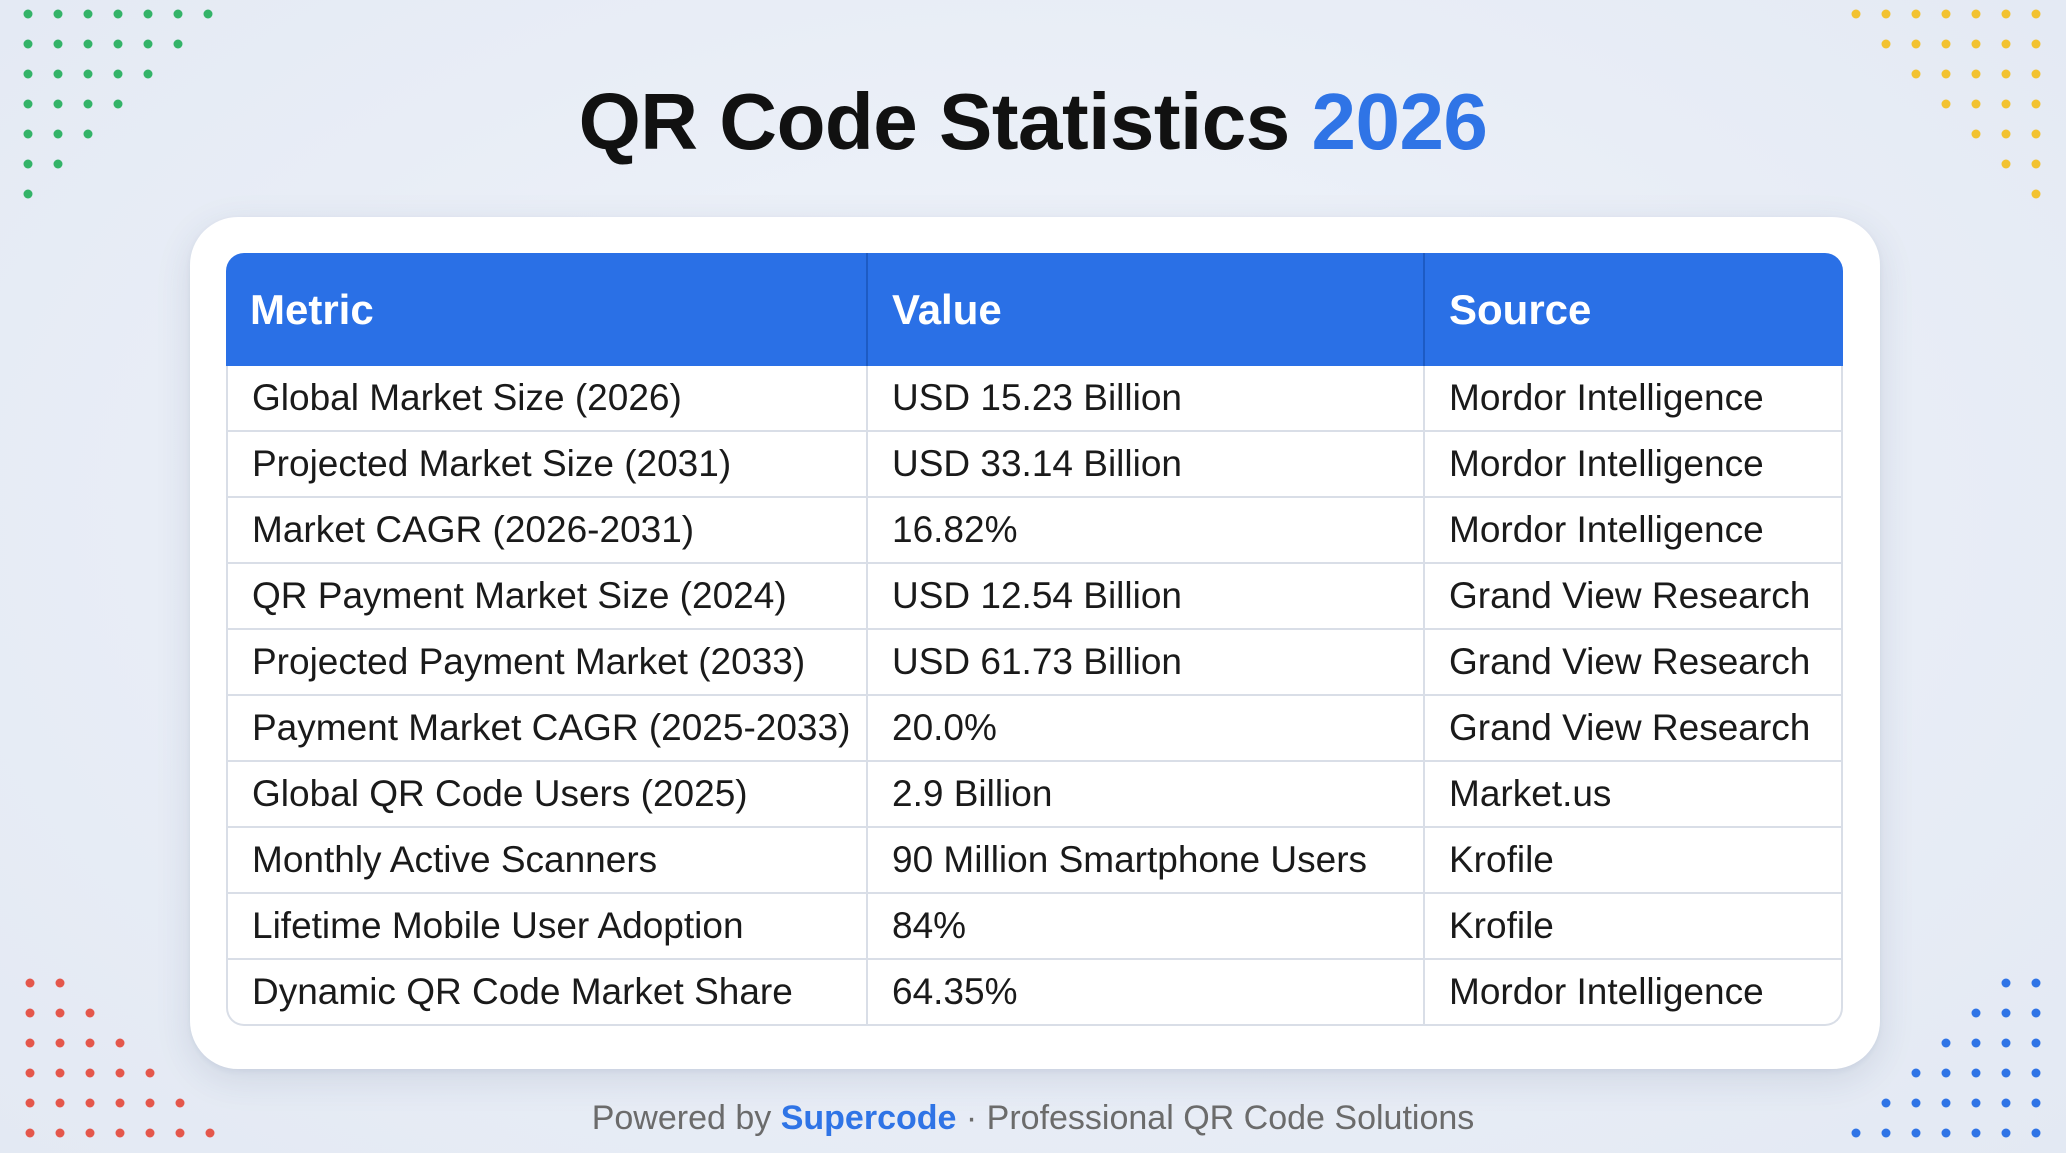  Describe the element at coordinates (1230, 1118) in the screenshot. I see `footer-tagline: Professional QR Code Solutions` at that location.